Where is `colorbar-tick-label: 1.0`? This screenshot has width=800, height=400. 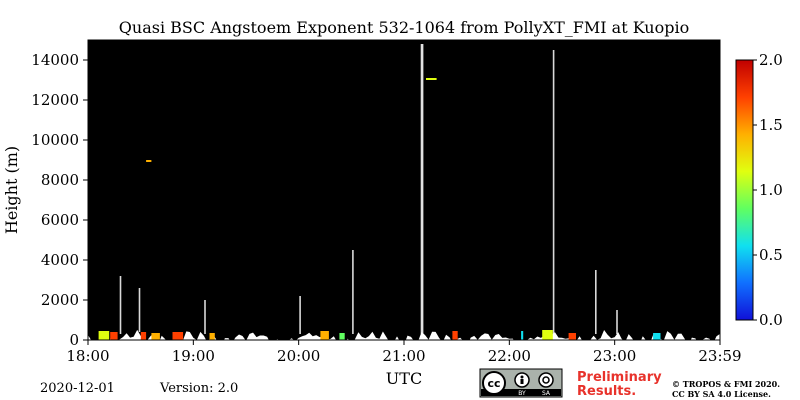 colorbar-tick-label: 1.0 is located at coordinates (771, 190).